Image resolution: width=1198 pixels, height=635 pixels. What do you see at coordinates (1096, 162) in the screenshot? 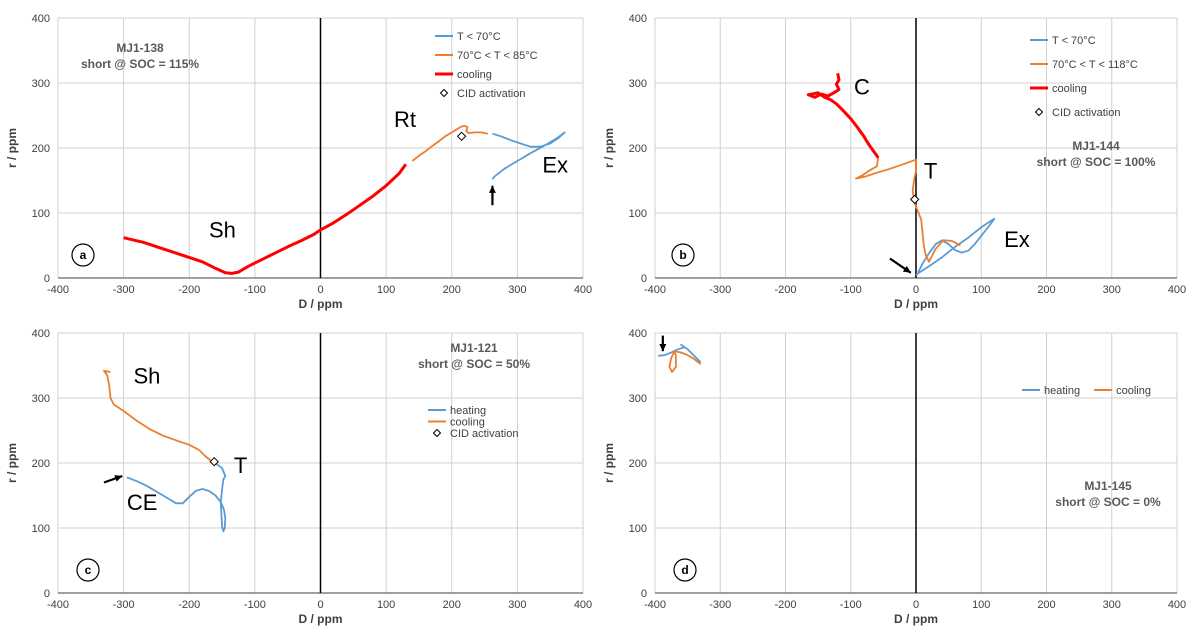
I see `panel-title: short @ SOC = 100%` at bounding box center [1096, 162].